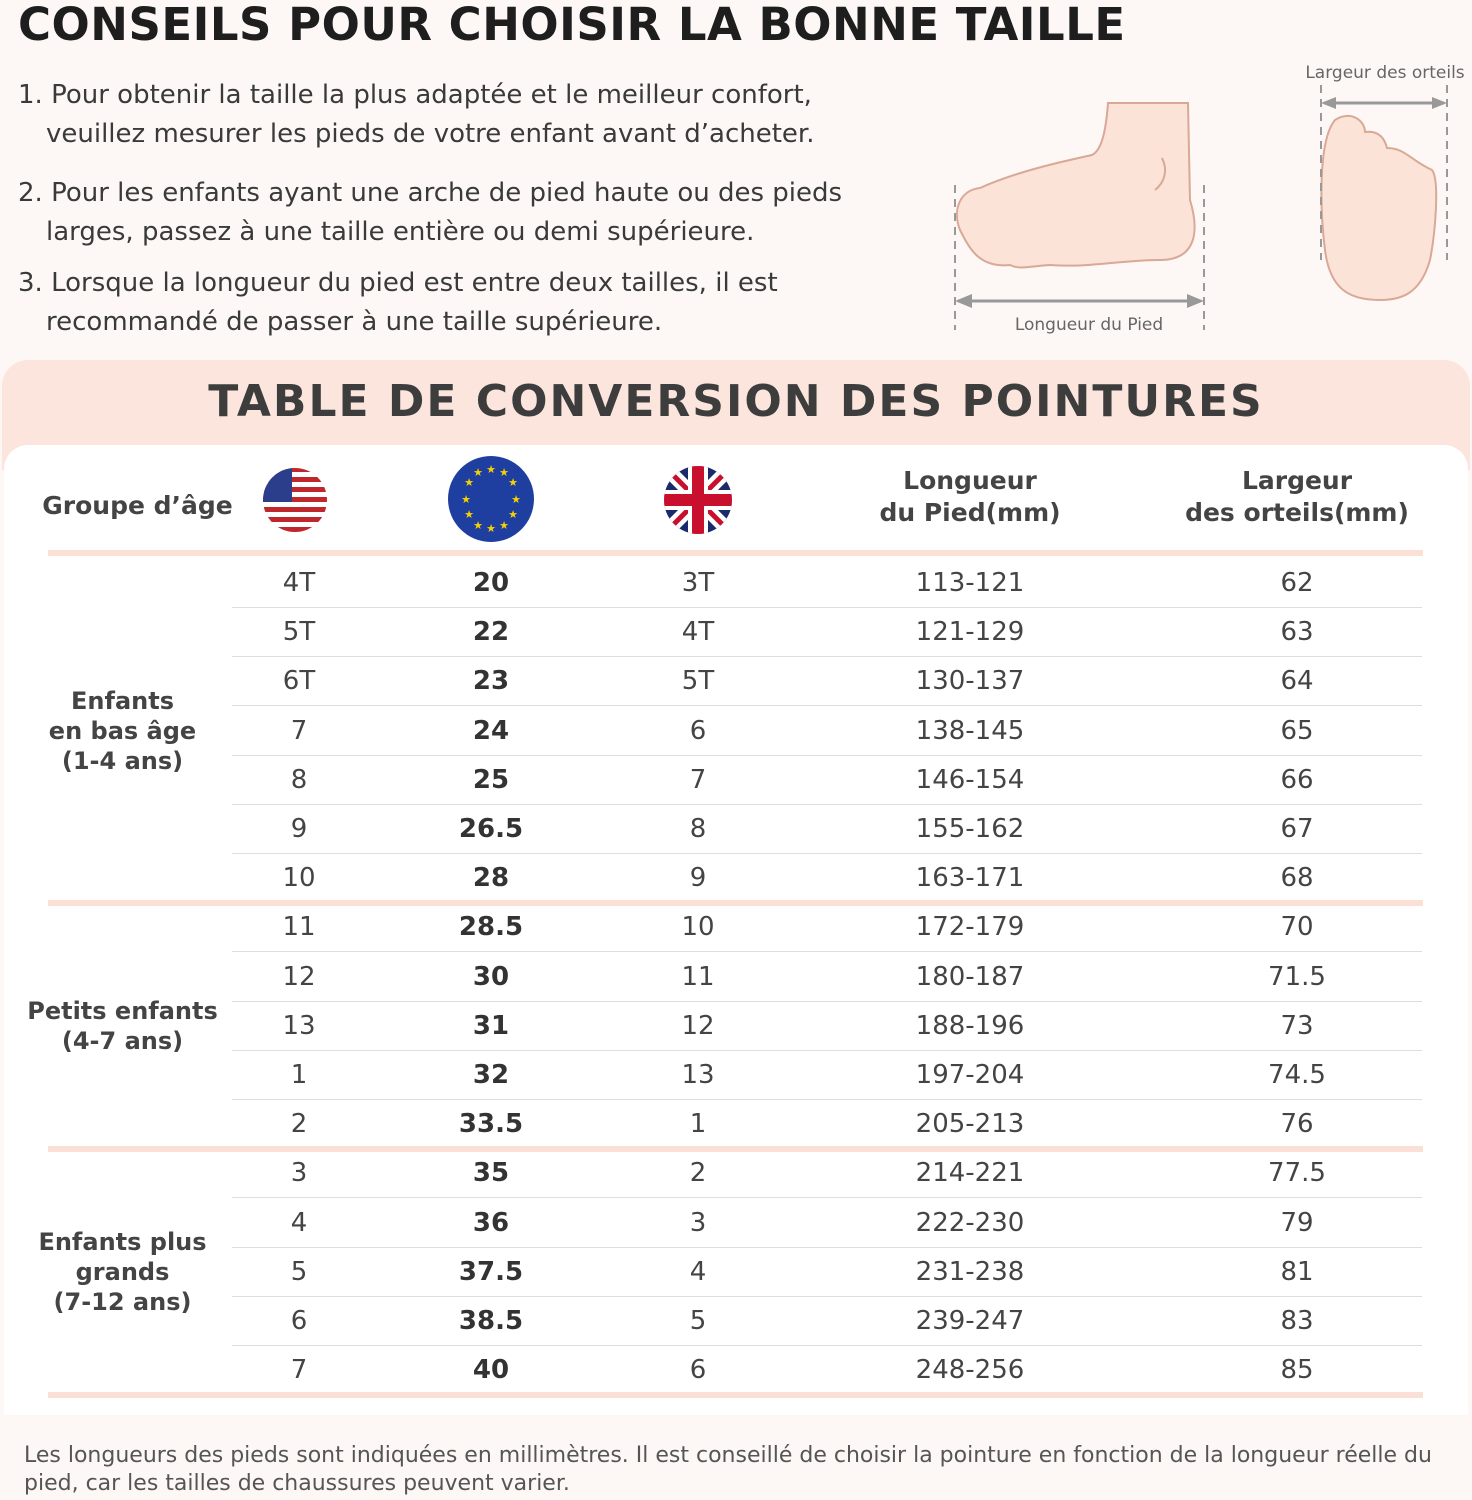 The image size is (1472, 1500). I want to click on foot-length-cell: 113-121, so click(970, 583).